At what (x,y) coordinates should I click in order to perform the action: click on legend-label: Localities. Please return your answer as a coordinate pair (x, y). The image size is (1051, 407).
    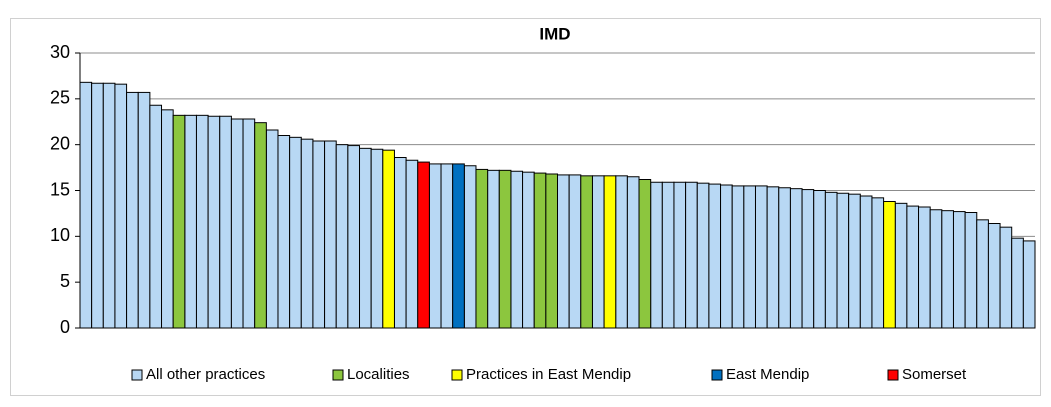
    Looking at the image, I should click on (378, 374).